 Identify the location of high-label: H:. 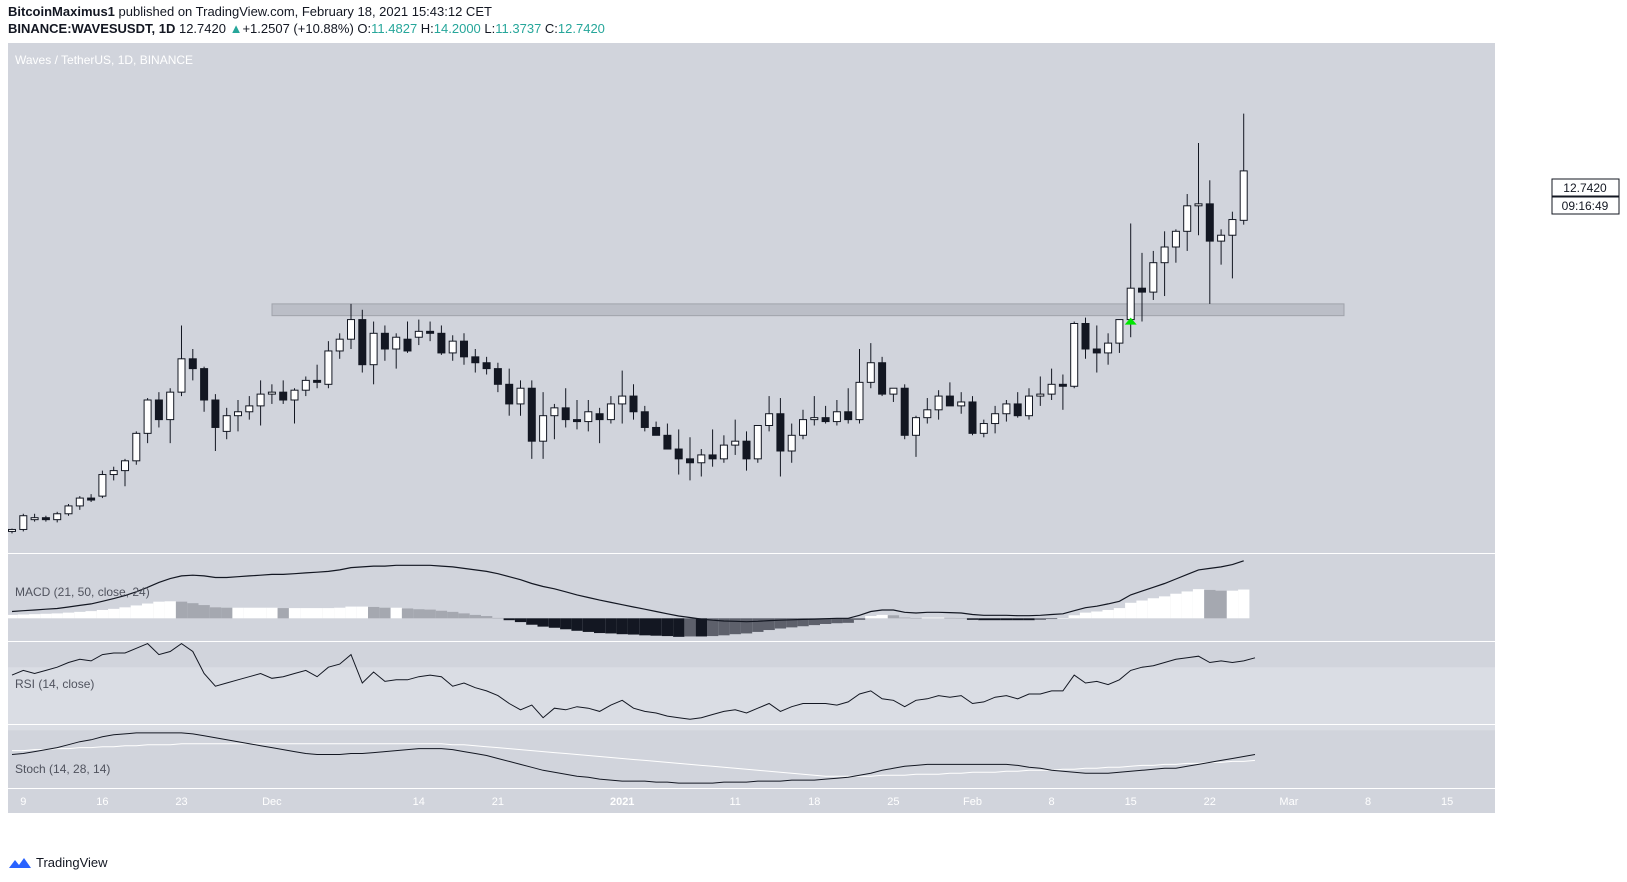
(427, 28).